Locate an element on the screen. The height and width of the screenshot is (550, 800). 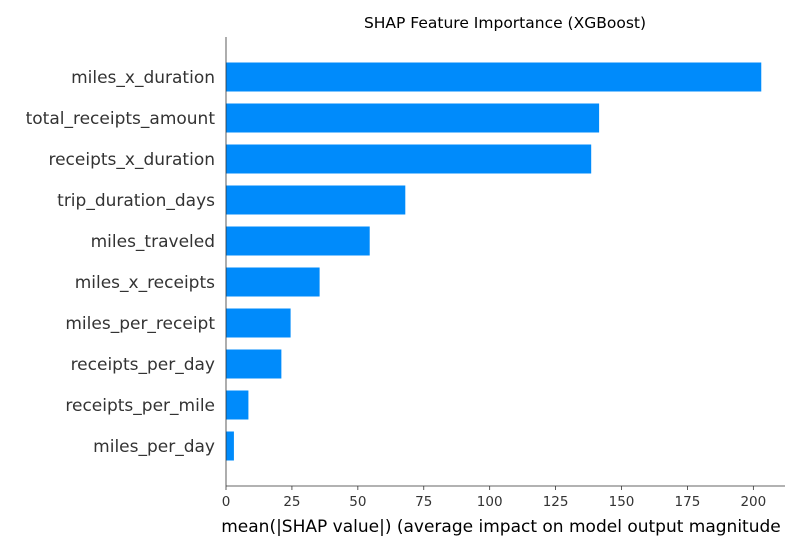
bar-miles-x-receipts is located at coordinates (273, 282).